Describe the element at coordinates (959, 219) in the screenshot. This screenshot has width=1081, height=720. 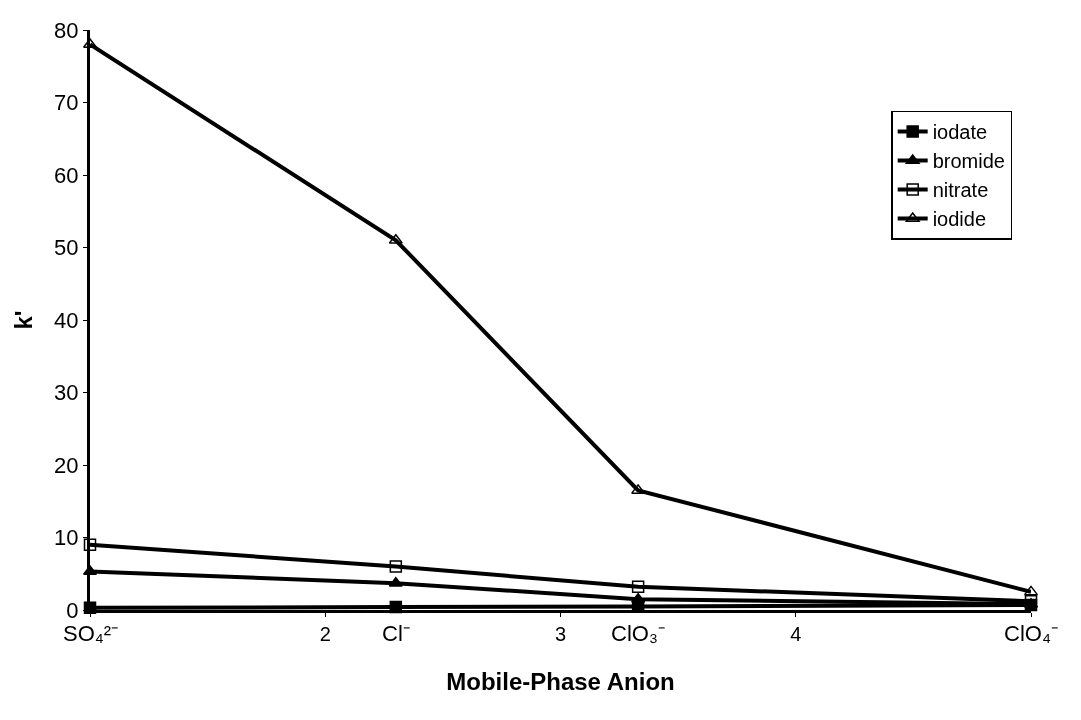
I see `legend-label: iodide` at that location.